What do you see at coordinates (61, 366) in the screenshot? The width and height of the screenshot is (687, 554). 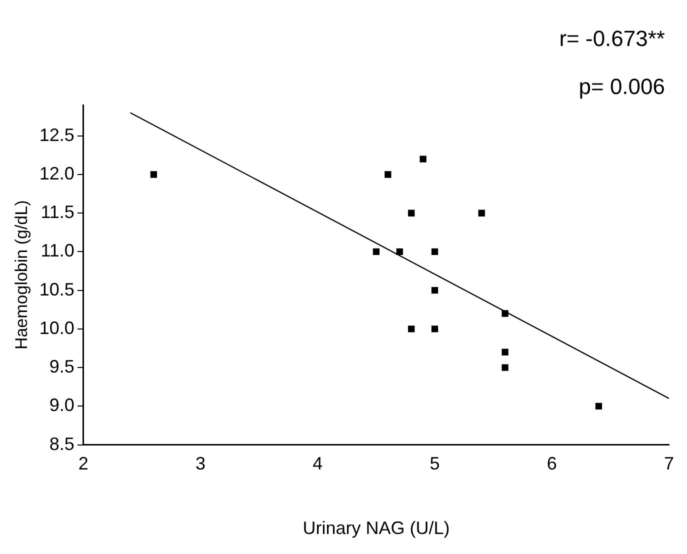 I see `y-tick-label: 9.5` at bounding box center [61, 366].